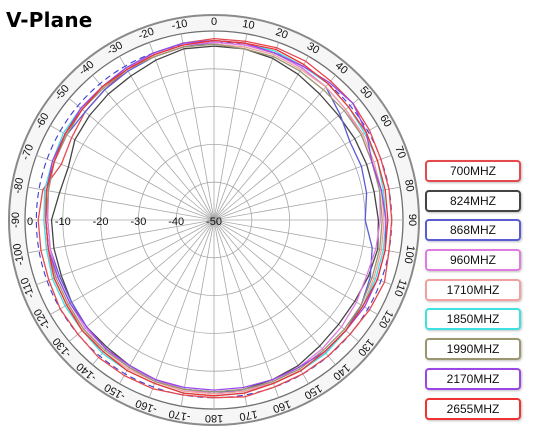 The height and width of the screenshot is (427, 542). I want to click on legend-item: 1710MHZ, so click(473, 289).